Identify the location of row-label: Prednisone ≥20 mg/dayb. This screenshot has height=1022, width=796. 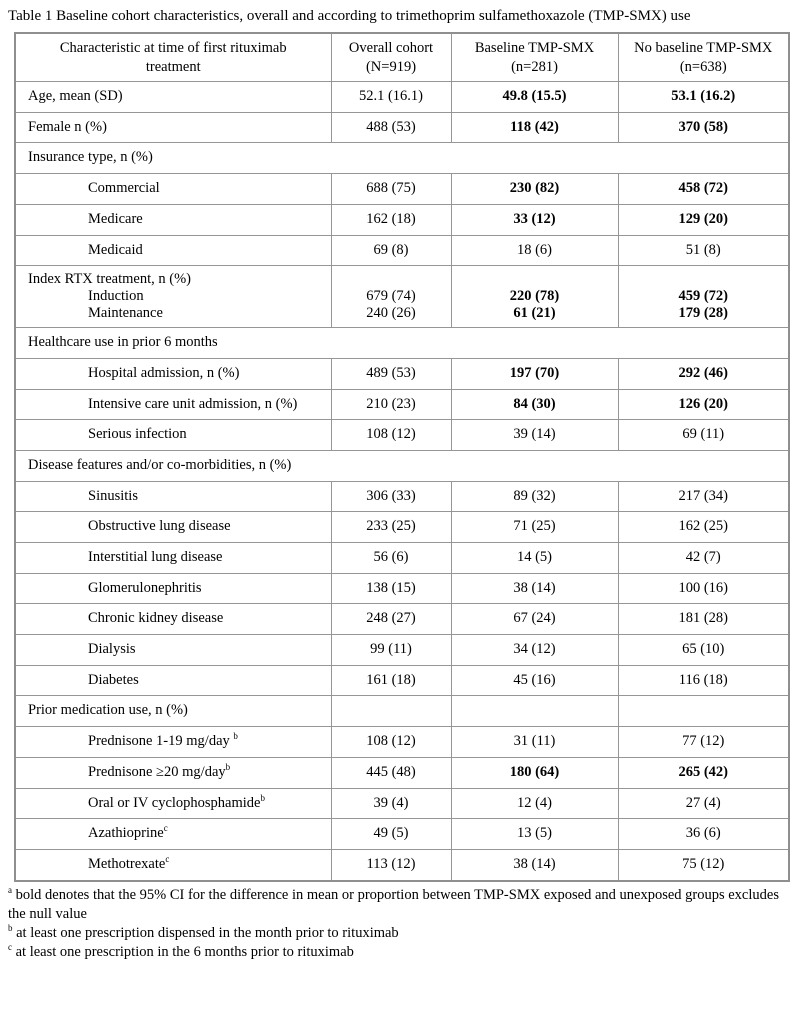
(173, 772).